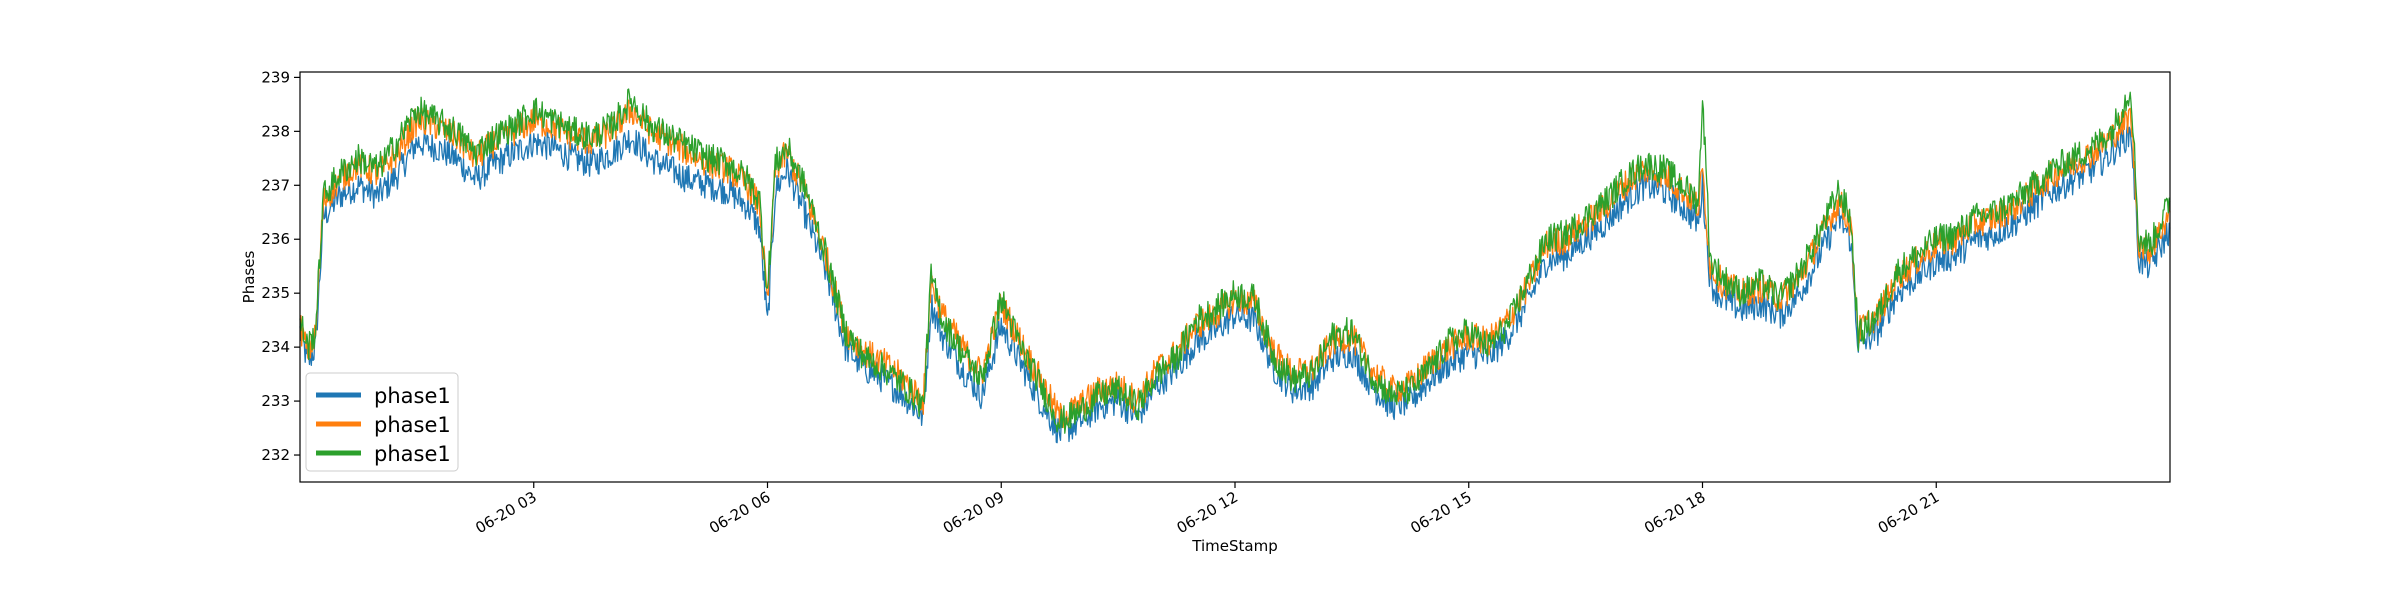  I want to click on y-tick-label: 233, so click(275, 401).